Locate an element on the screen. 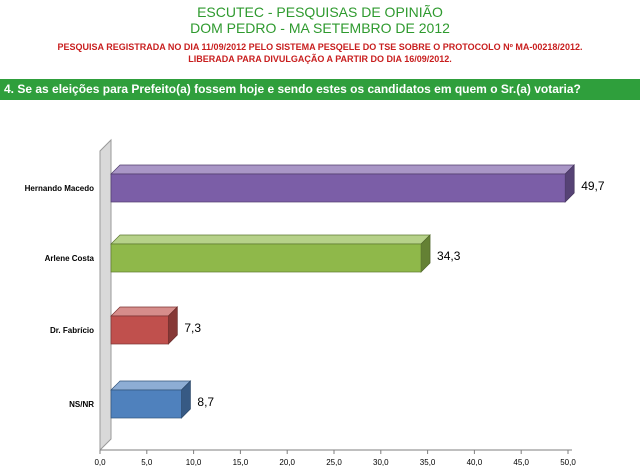 The width and height of the screenshot is (640, 470). x-tick-label: 0,0 is located at coordinates (100, 462).